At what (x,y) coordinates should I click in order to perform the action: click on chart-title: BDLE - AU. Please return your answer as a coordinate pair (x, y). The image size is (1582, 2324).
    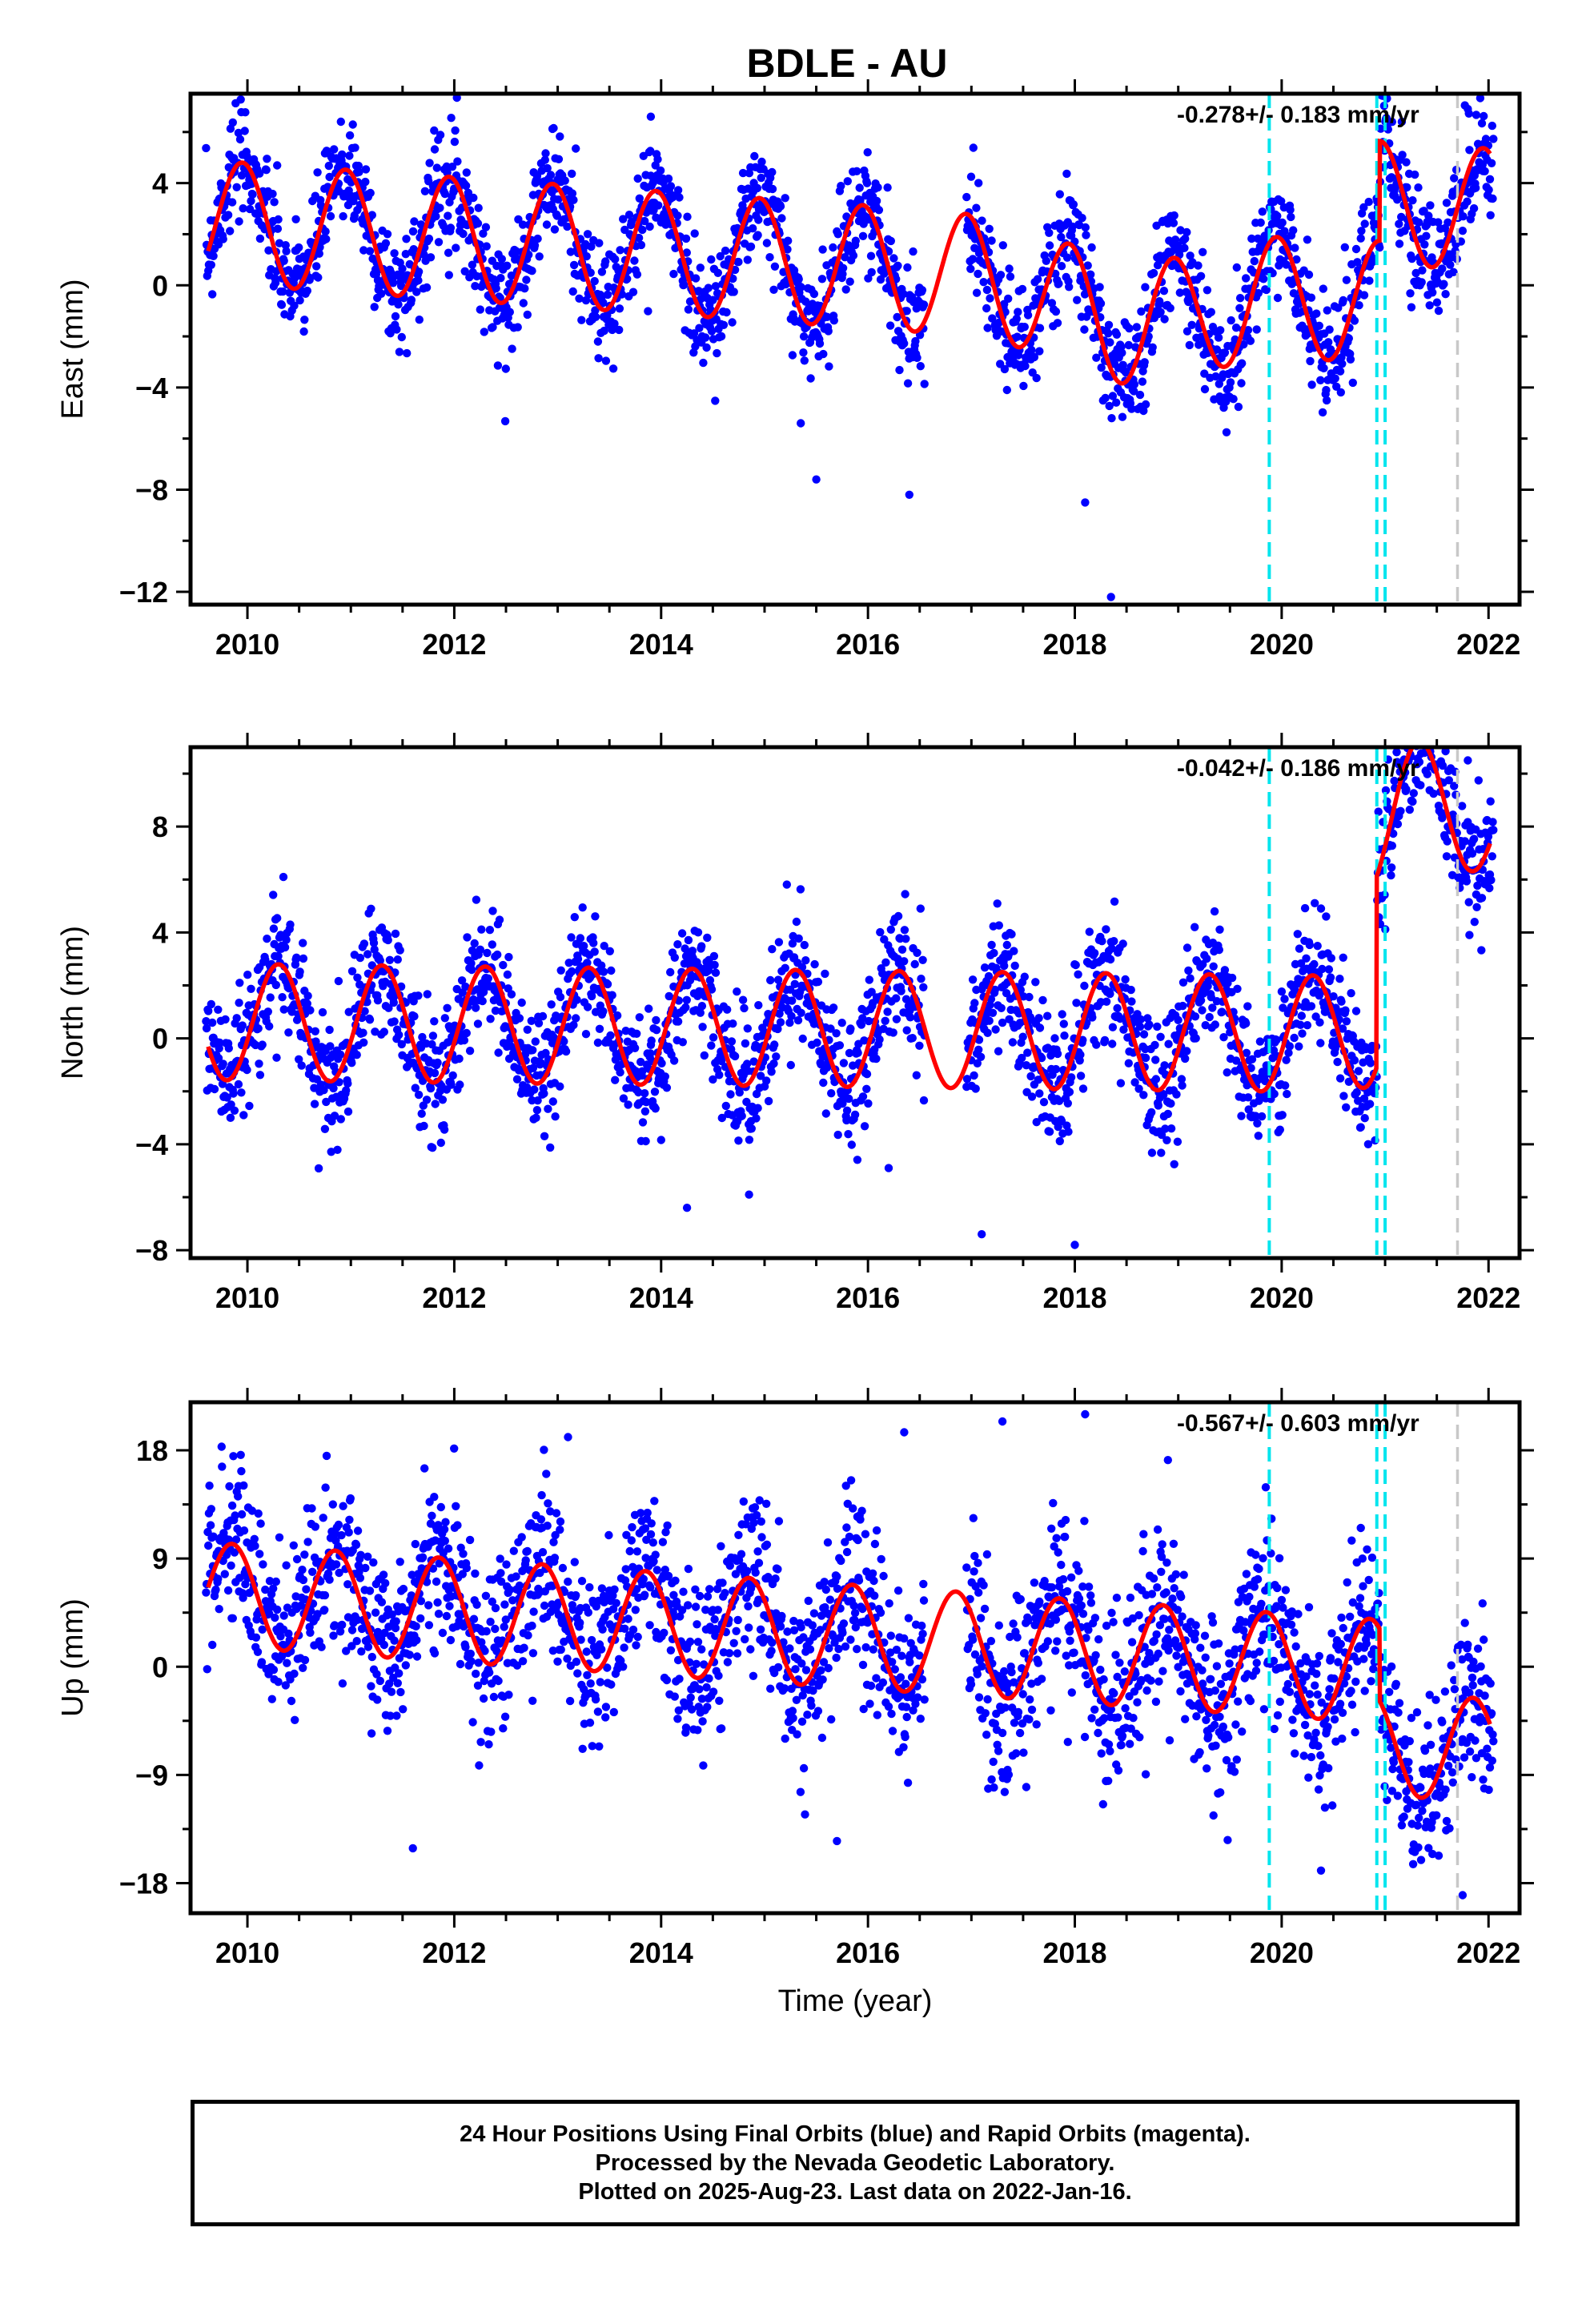
    Looking at the image, I should click on (847, 63).